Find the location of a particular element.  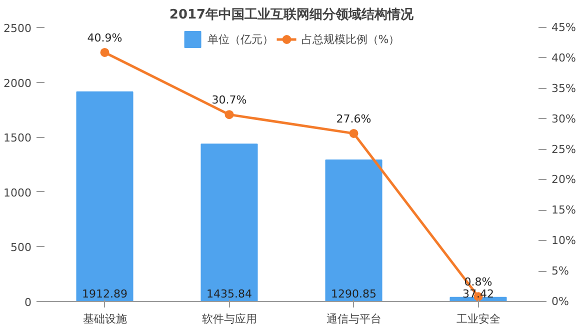

chart-title: 2017年中国工业互联网细分领域结构情况 is located at coordinates (292, 15).